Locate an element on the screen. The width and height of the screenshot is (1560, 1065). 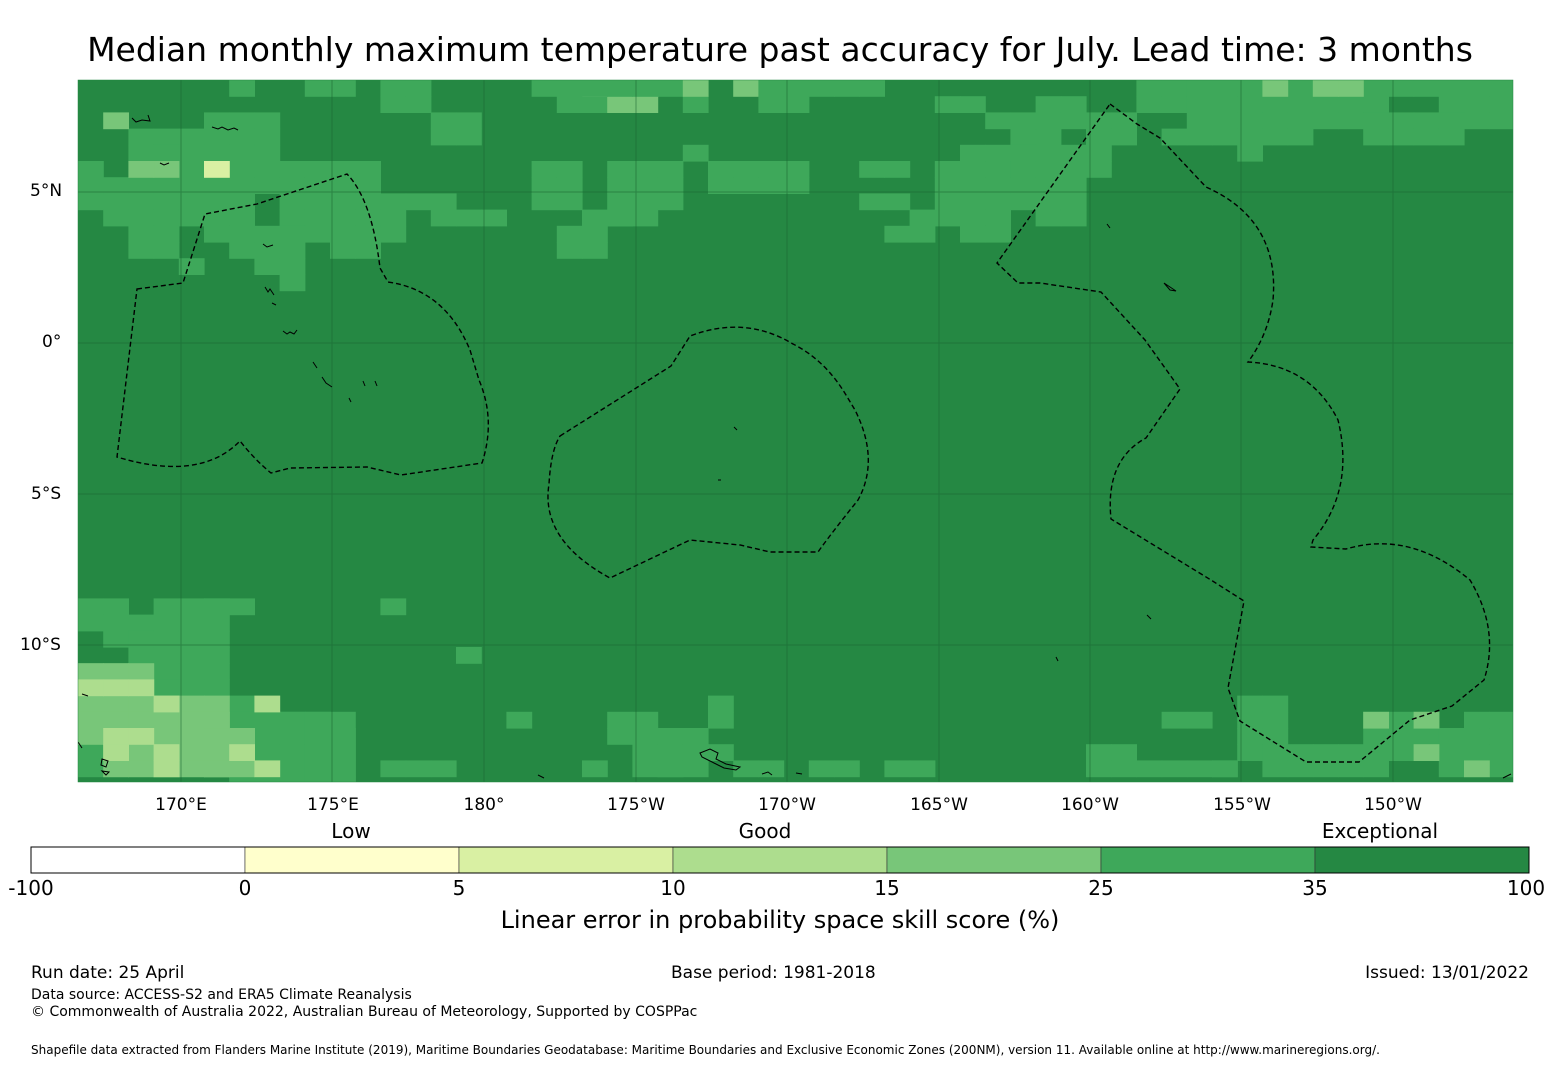
colorbar-category-low: Low is located at coordinates (351, 831).